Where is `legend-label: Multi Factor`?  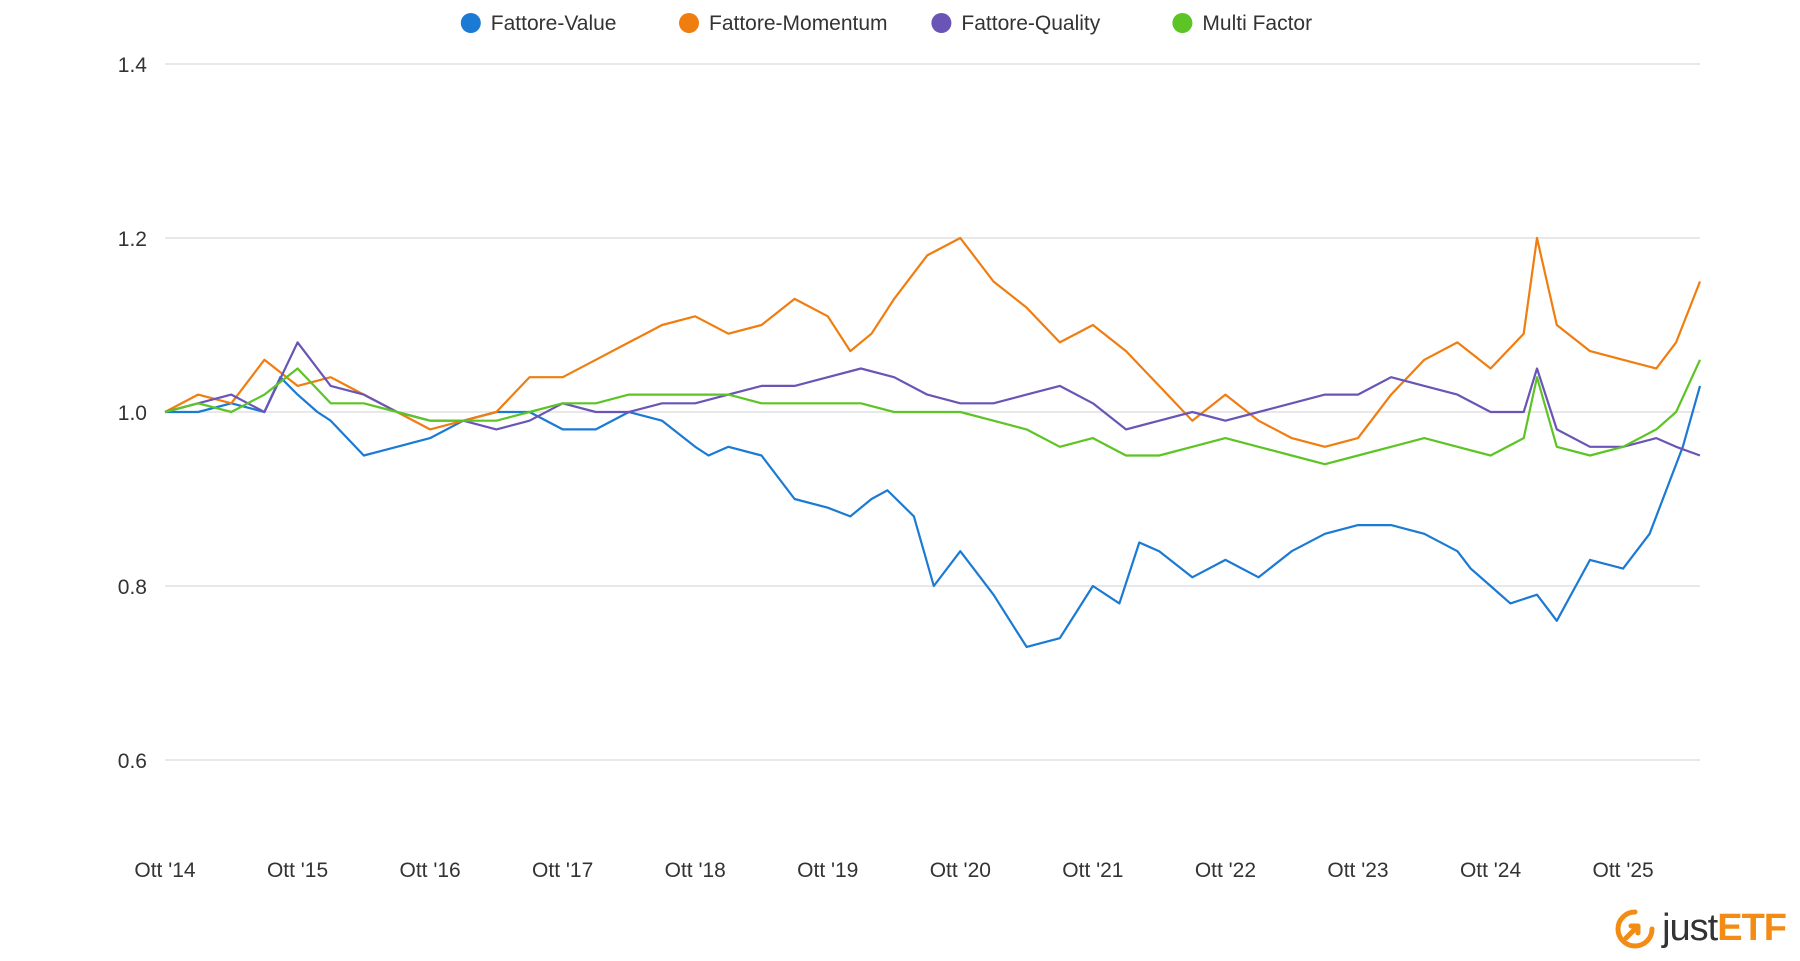
legend-label: Multi Factor is located at coordinates (1257, 23).